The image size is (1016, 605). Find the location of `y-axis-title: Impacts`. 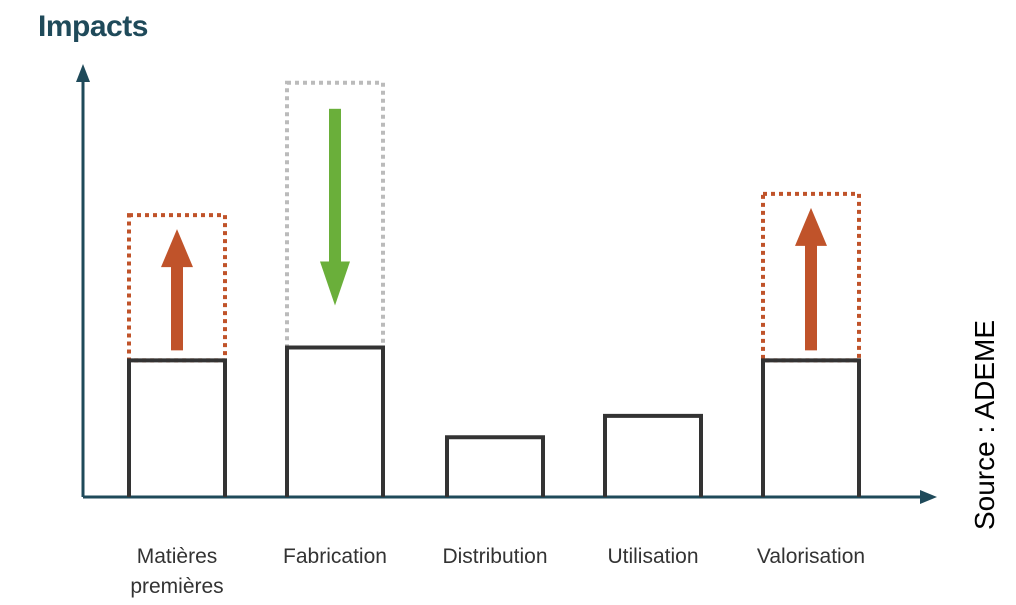

y-axis-title: Impacts is located at coordinates (93, 26).